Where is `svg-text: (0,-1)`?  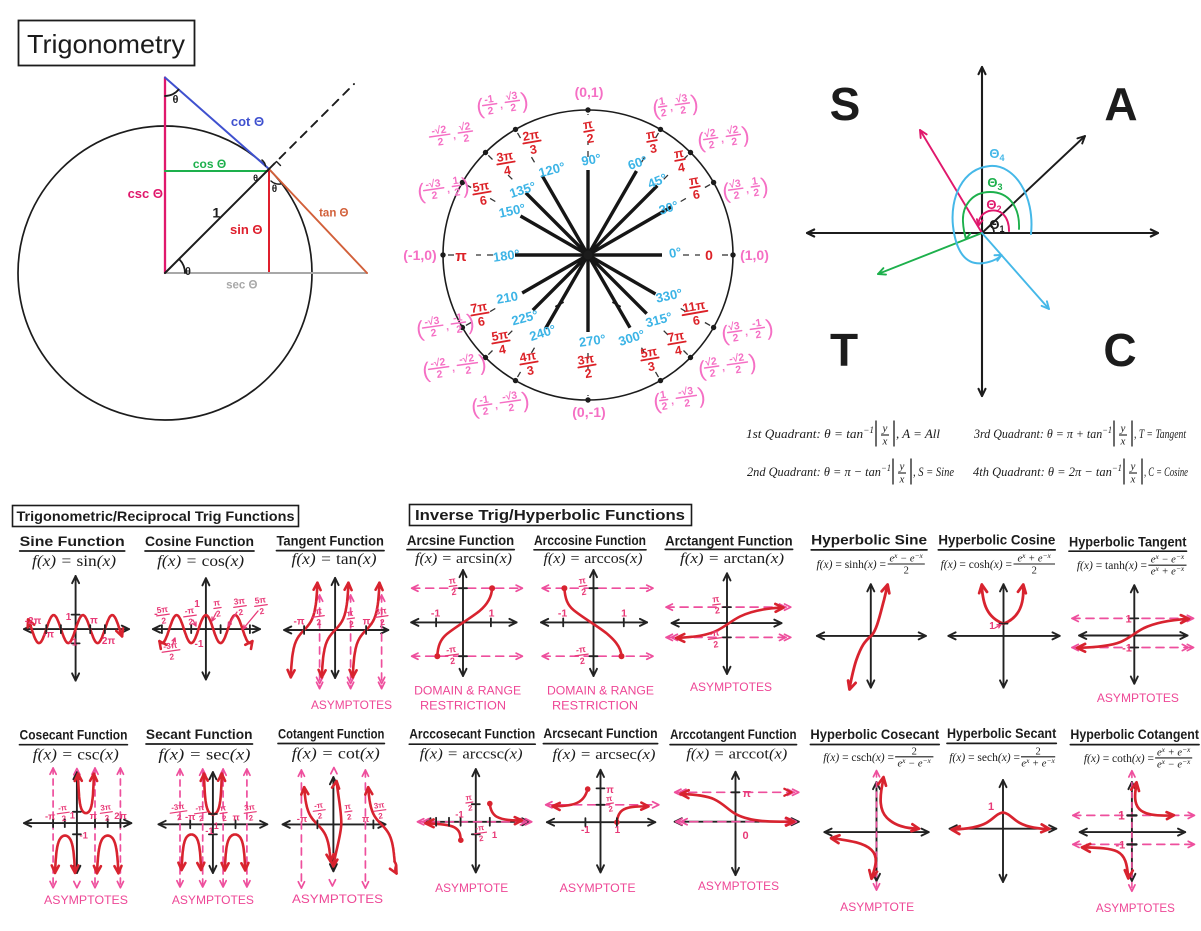
svg-text: (0,-1) is located at coordinates (588, 412).